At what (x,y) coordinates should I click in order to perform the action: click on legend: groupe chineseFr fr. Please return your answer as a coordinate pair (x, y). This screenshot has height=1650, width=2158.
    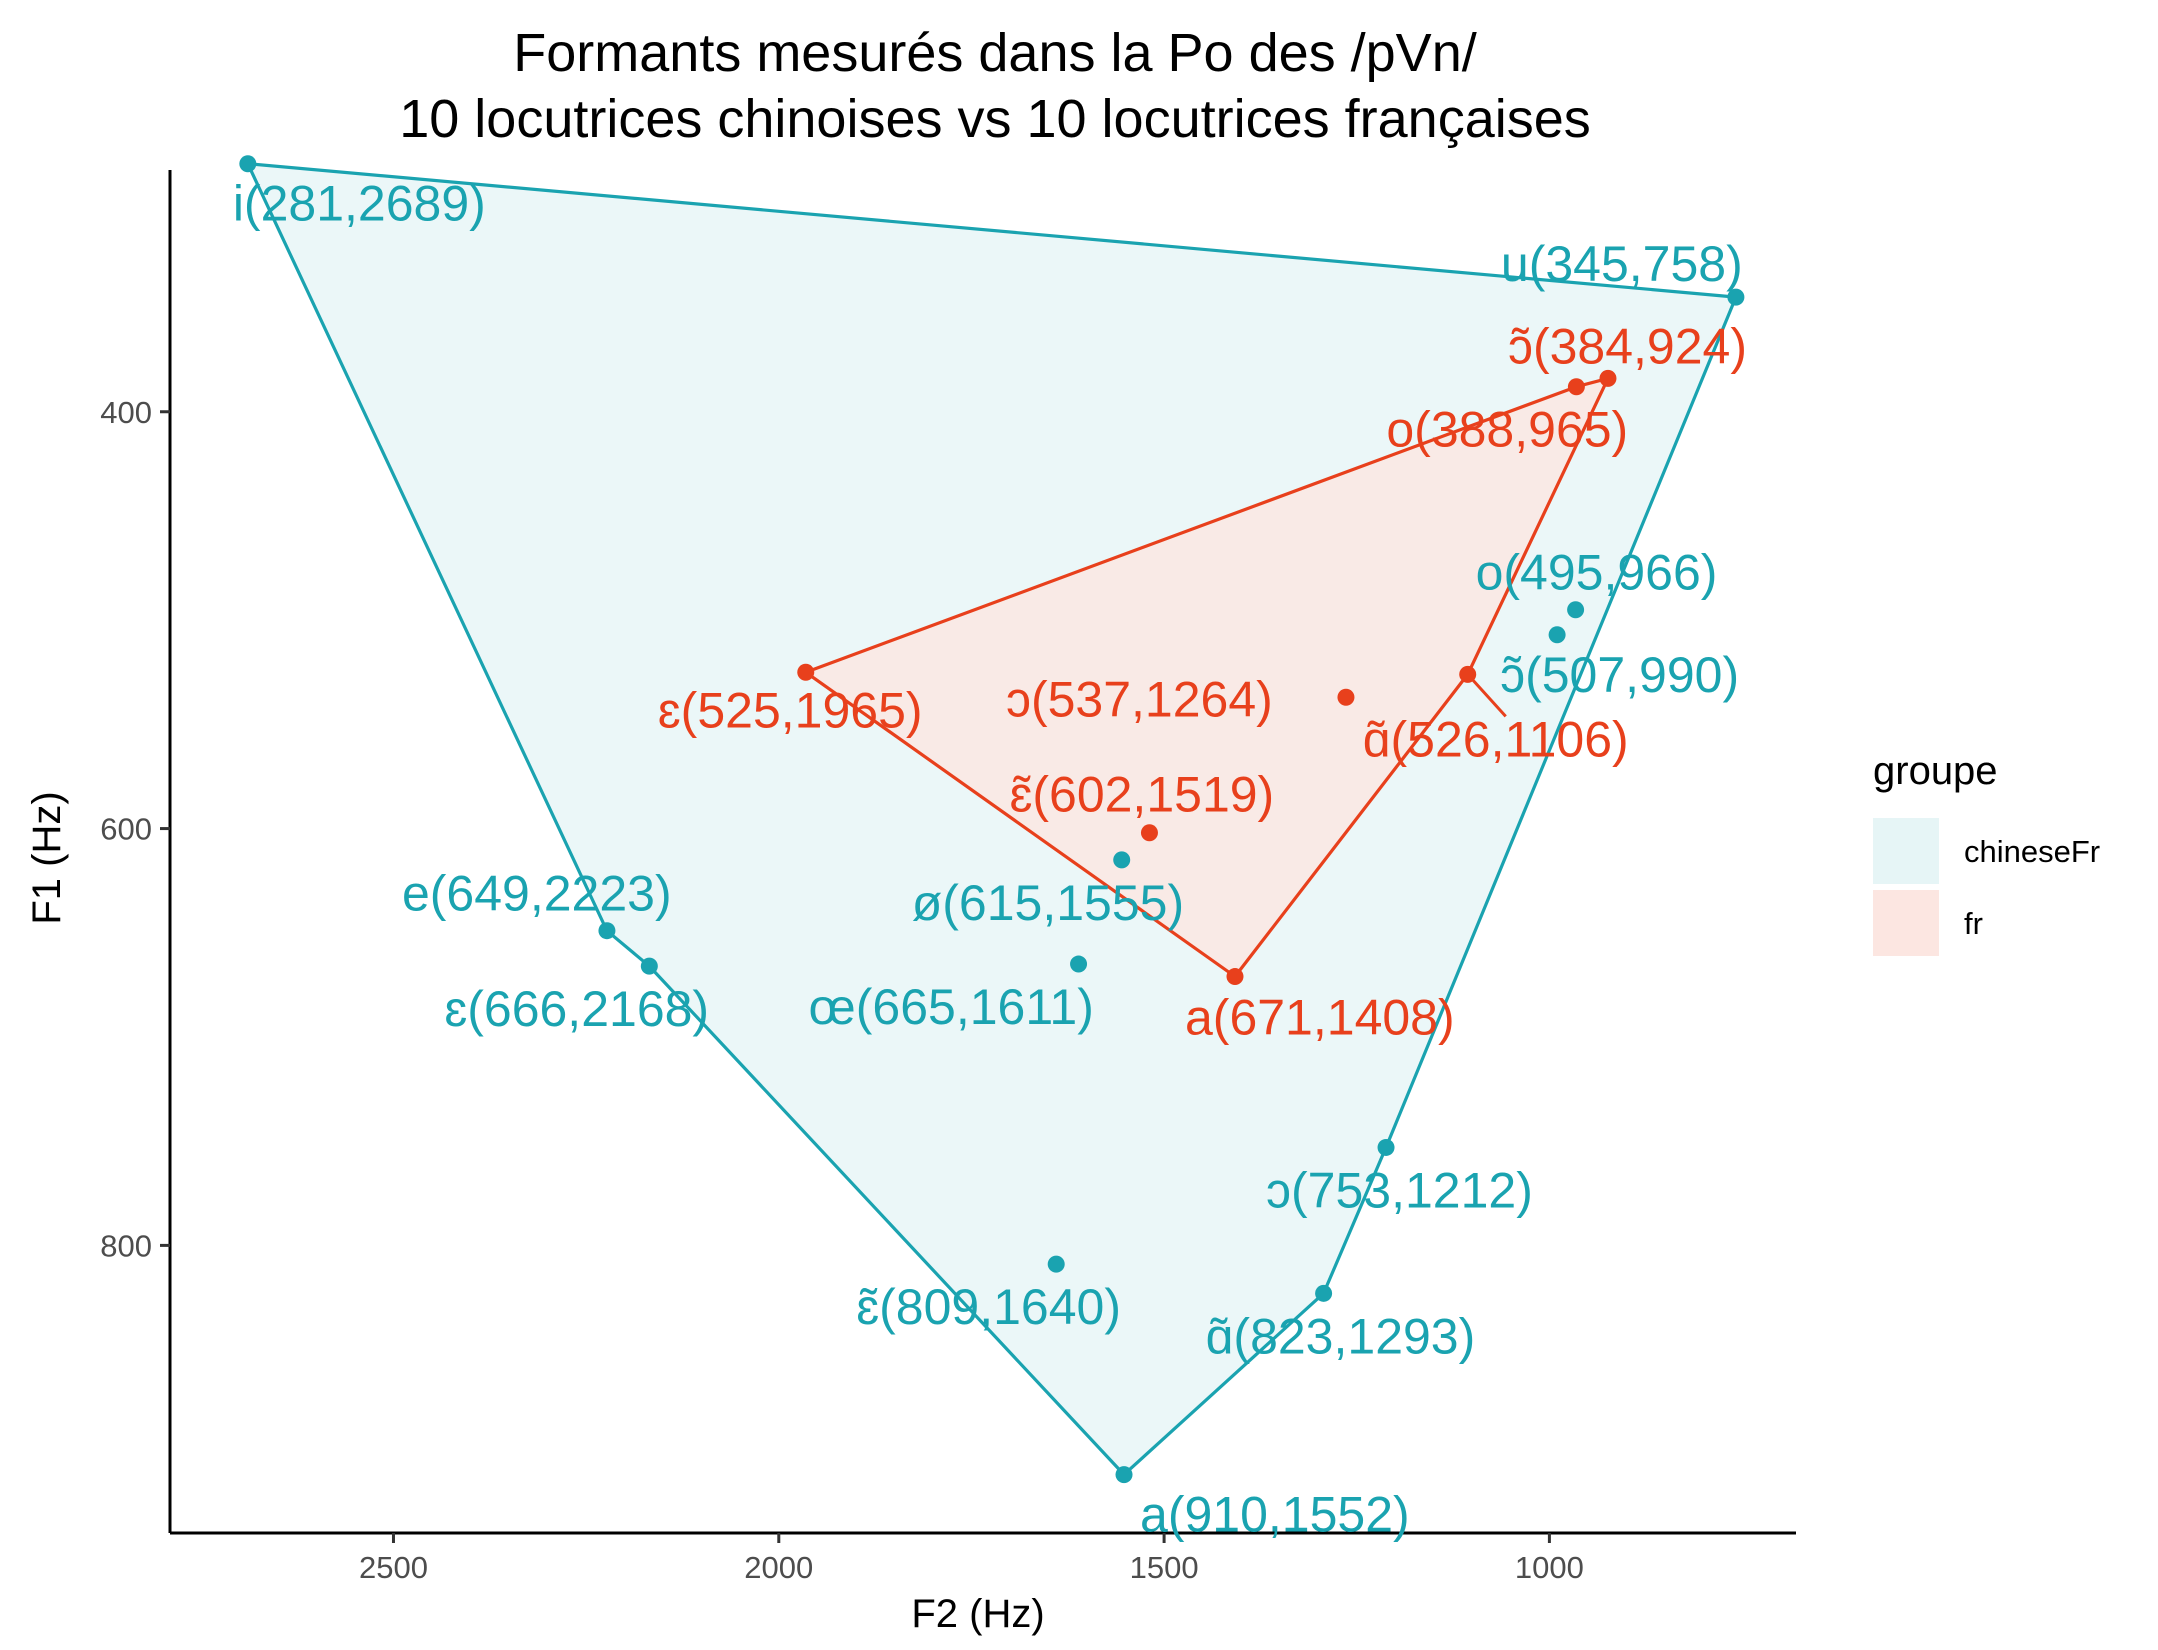
    Looking at the image, I should click on (1986, 852).